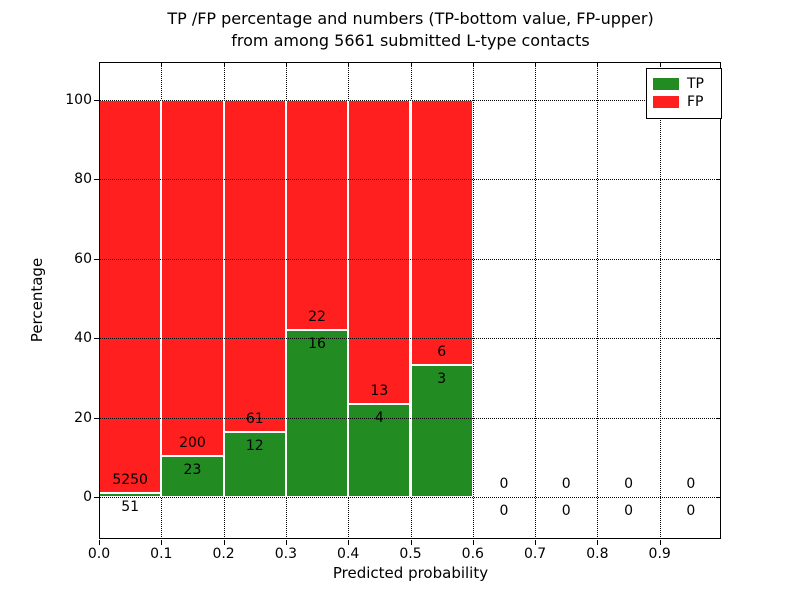 The image size is (800, 600). Describe the element at coordinates (254, 418) in the screenshot. I see `fp-count-label: 61` at that location.